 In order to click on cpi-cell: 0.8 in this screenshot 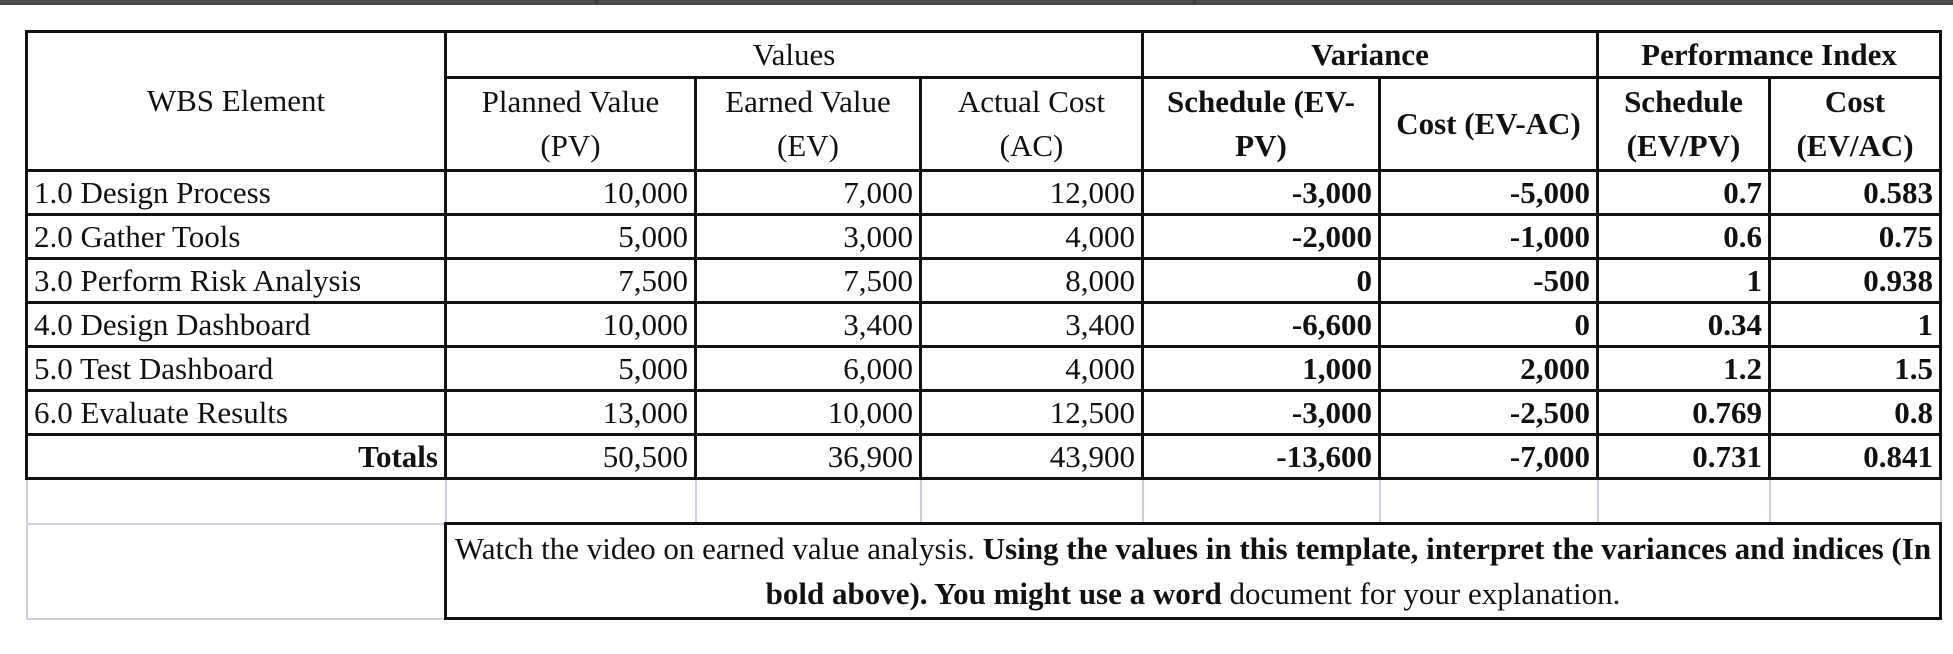, I will do `click(1855, 412)`.